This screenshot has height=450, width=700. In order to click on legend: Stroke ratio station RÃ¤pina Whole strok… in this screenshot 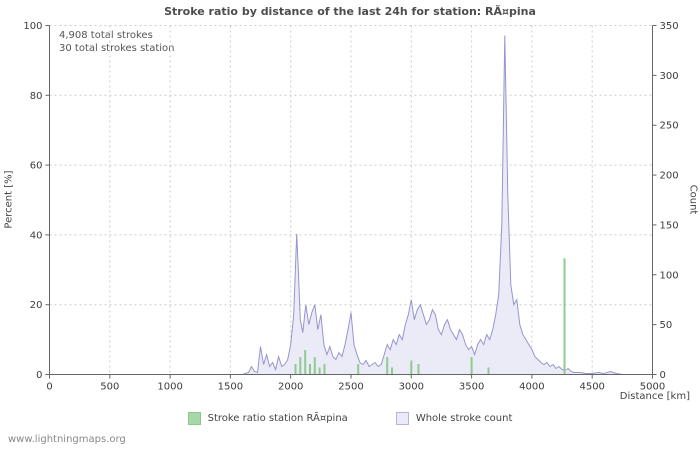, I will do `click(350, 418)`.